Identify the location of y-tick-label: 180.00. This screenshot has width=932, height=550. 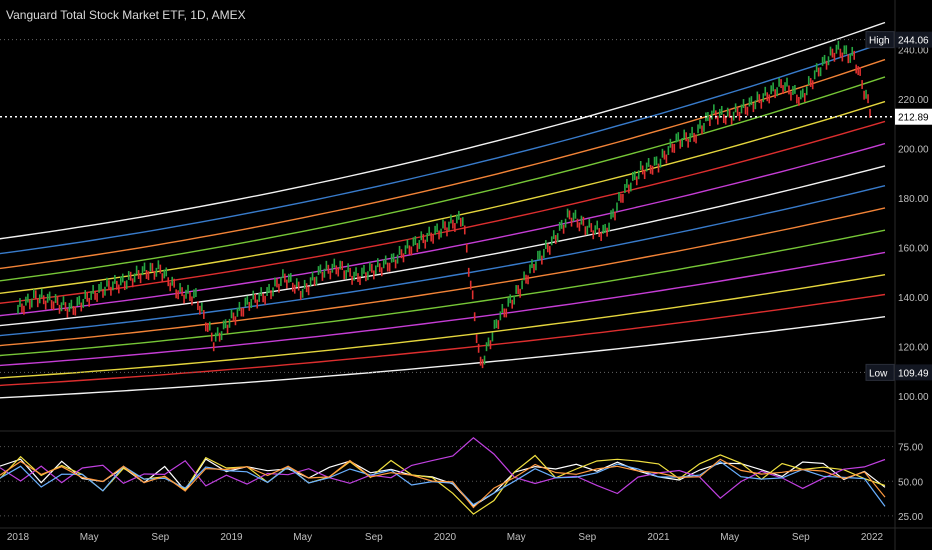
(913, 199).